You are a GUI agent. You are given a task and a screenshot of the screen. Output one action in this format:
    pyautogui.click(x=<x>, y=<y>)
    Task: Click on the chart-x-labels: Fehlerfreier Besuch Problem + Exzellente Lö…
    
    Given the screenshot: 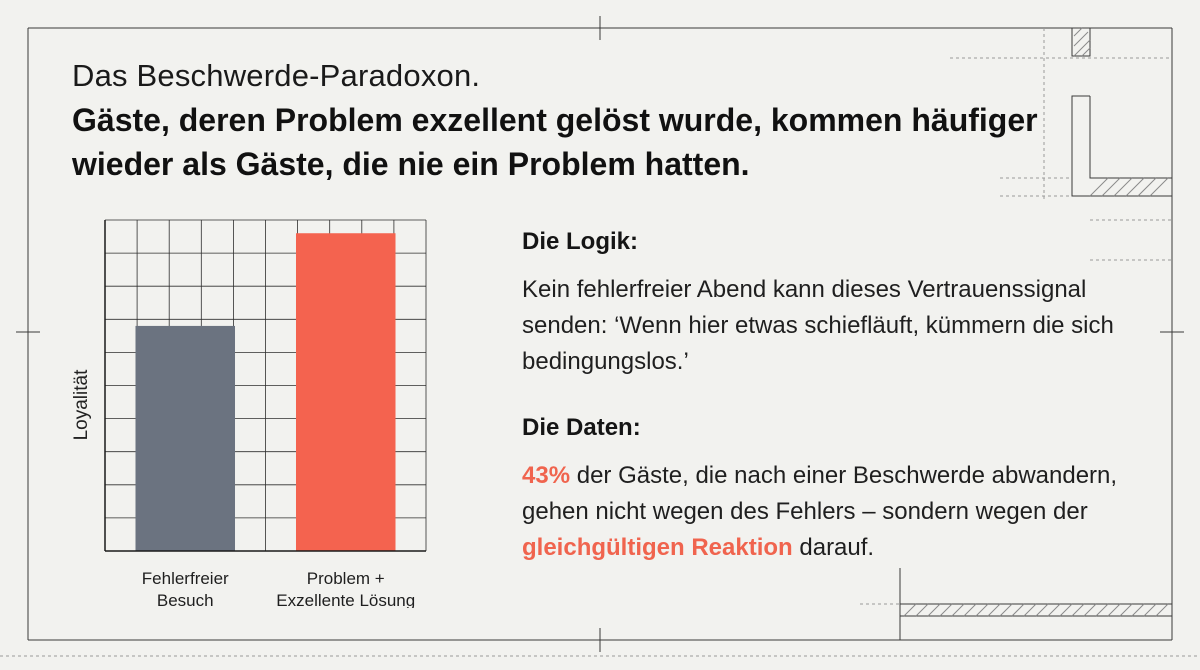 What is the action you would take?
    pyautogui.click(x=278, y=588)
    